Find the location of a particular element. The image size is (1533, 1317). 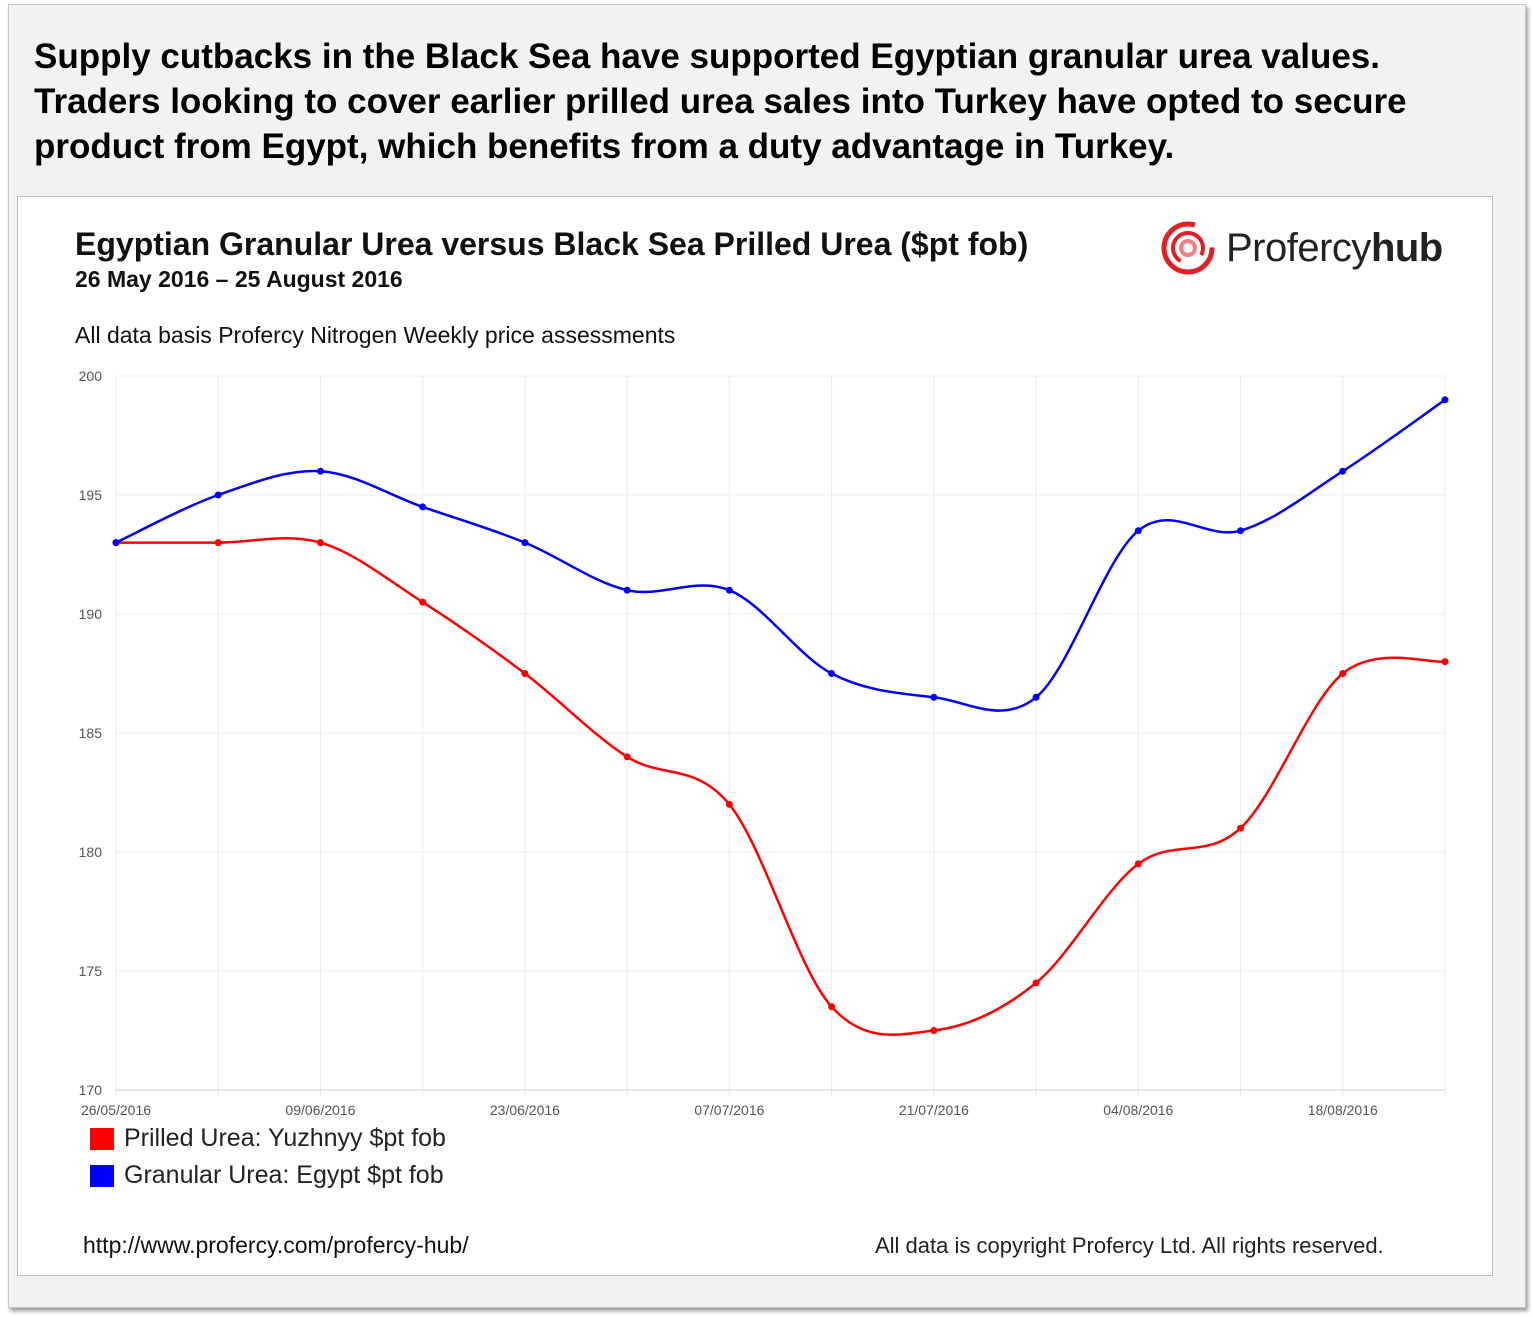

y-tick-label: 200 is located at coordinates (91, 376).